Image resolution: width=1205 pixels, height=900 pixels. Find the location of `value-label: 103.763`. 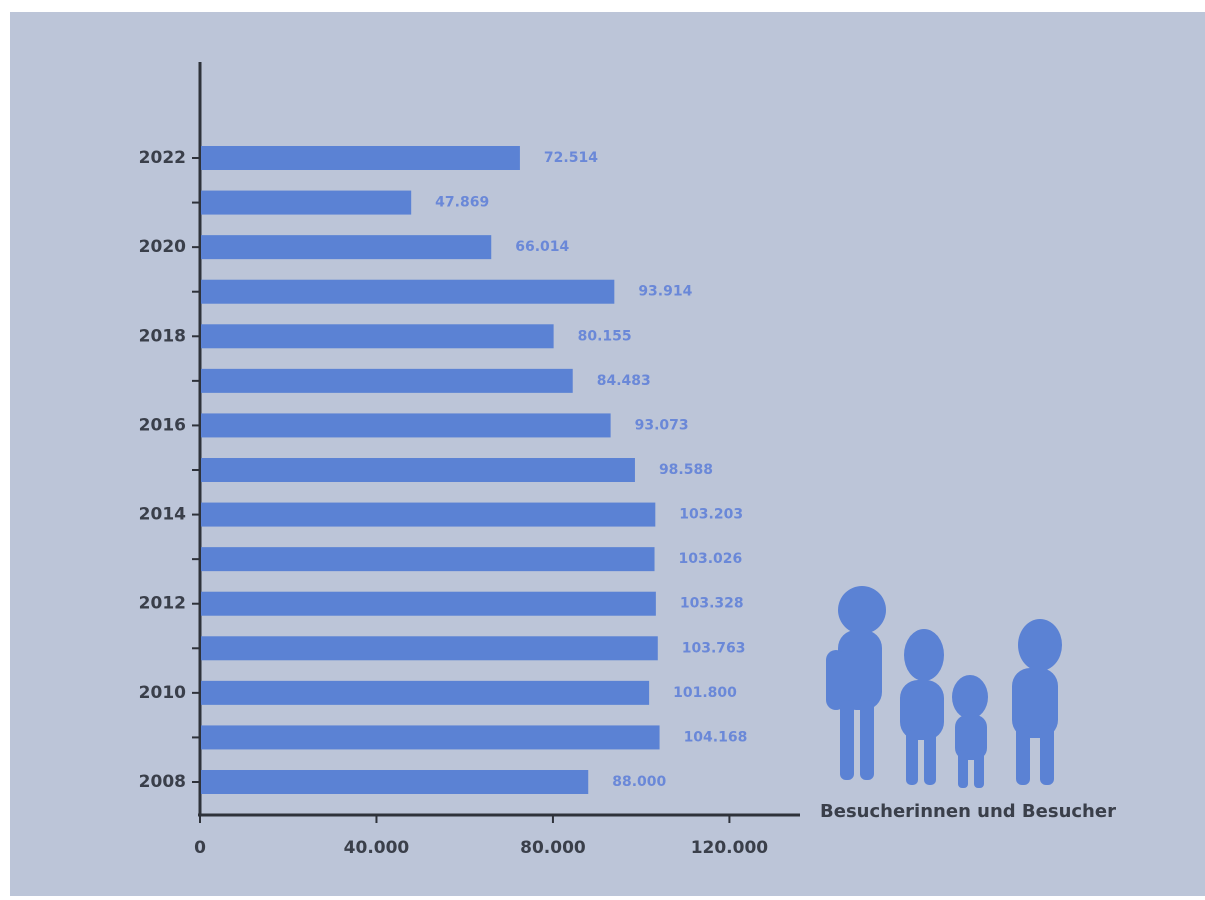

value-label: 103.763 is located at coordinates (714, 648).